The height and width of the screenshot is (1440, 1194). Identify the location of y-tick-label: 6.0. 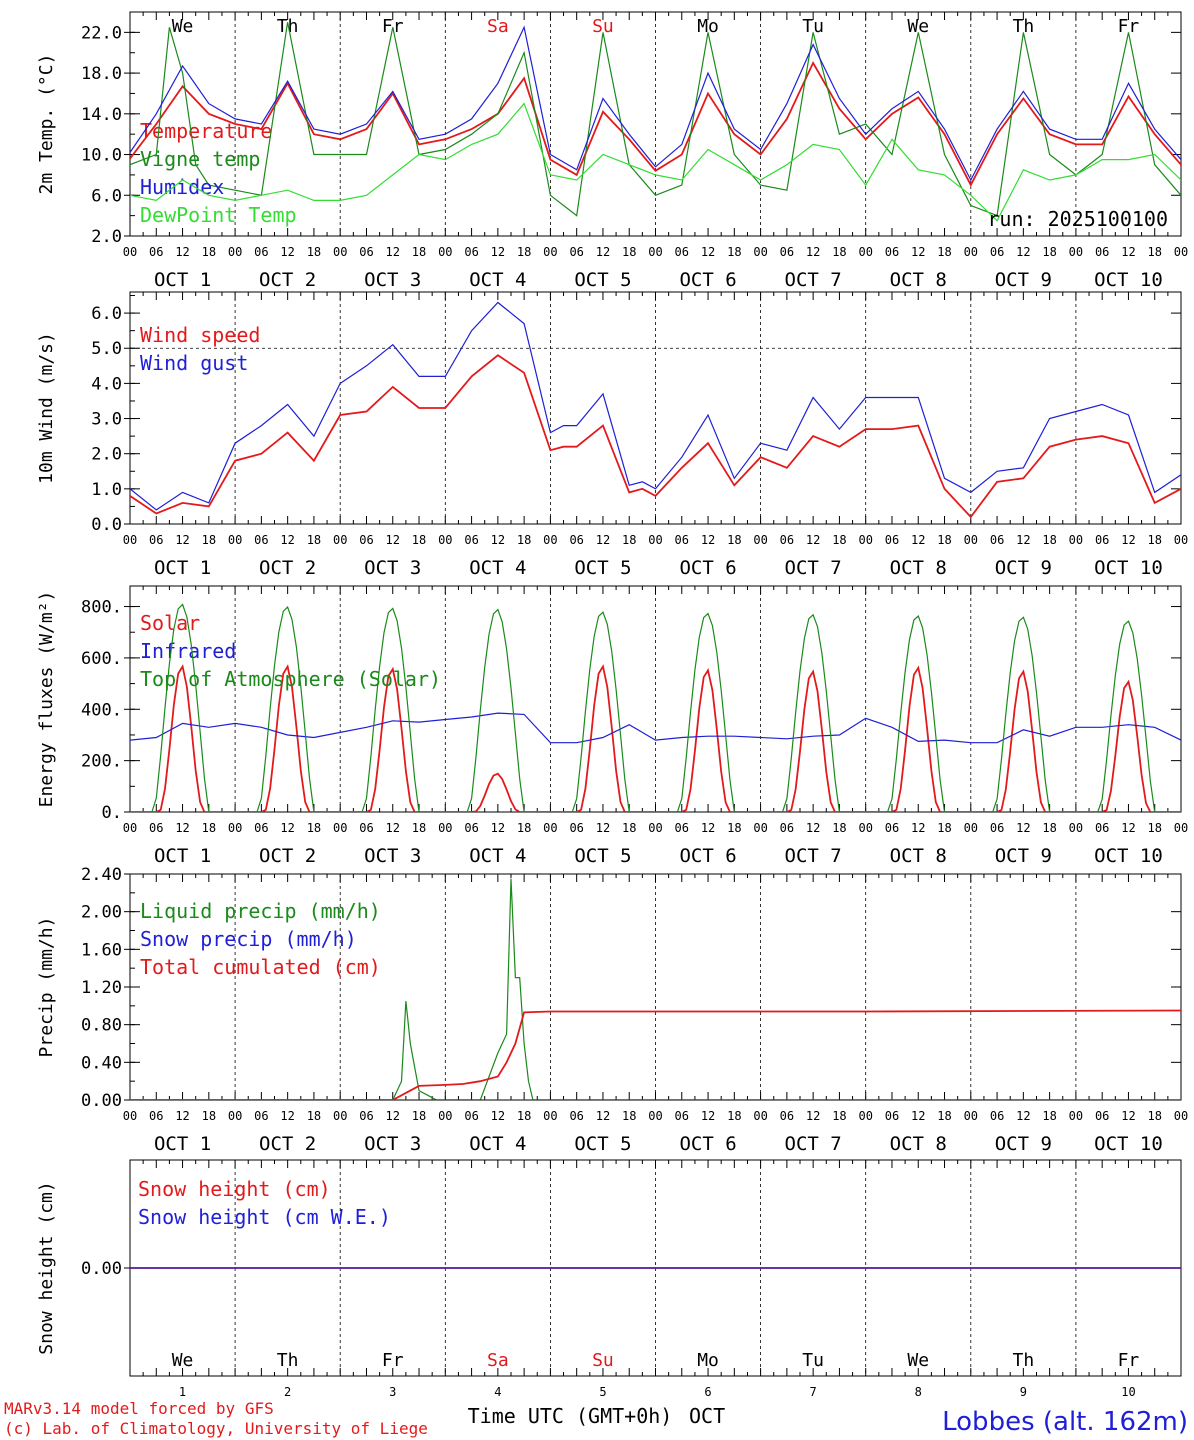
(106, 196).